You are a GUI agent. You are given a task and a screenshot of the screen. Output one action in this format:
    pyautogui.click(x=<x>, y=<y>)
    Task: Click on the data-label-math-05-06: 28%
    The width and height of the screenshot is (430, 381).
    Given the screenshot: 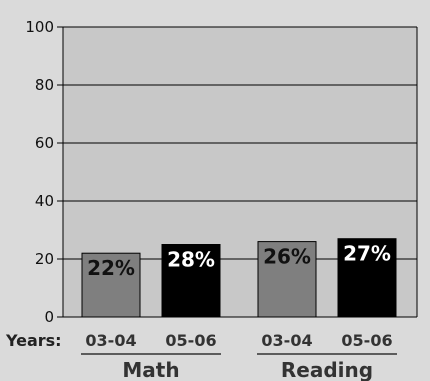 What is the action you would take?
    pyautogui.click(x=191, y=260)
    